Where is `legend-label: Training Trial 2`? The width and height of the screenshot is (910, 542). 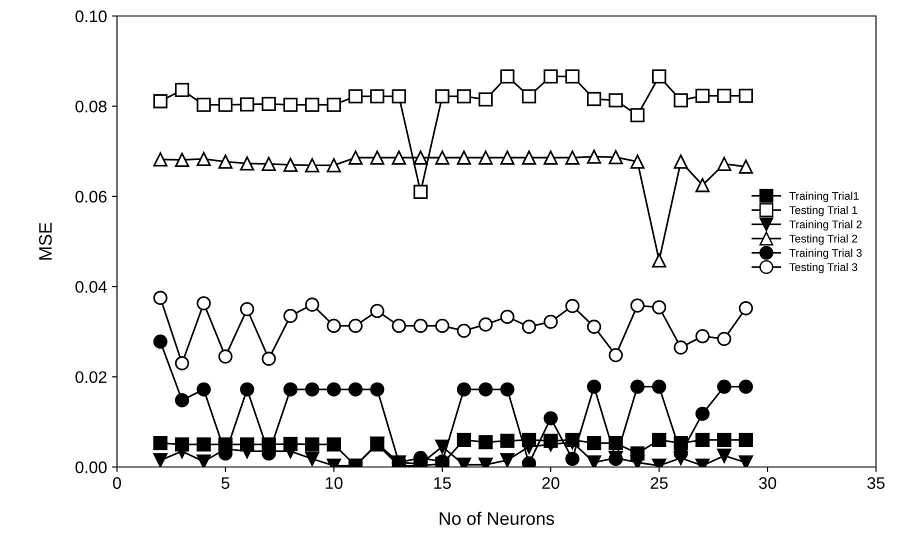
legend-label: Training Trial 2 is located at coordinates (825, 225).